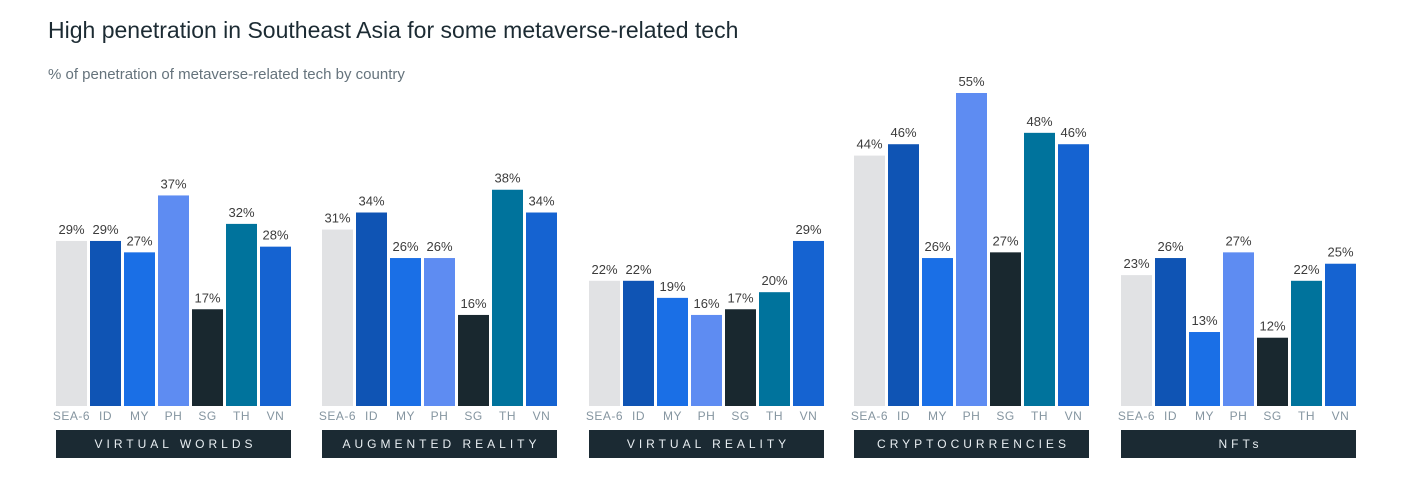 This screenshot has width=1404, height=493. What do you see at coordinates (1272, 326) in the screenshot?
I see `data-label: 12%` at bounding box center [1272, 326].